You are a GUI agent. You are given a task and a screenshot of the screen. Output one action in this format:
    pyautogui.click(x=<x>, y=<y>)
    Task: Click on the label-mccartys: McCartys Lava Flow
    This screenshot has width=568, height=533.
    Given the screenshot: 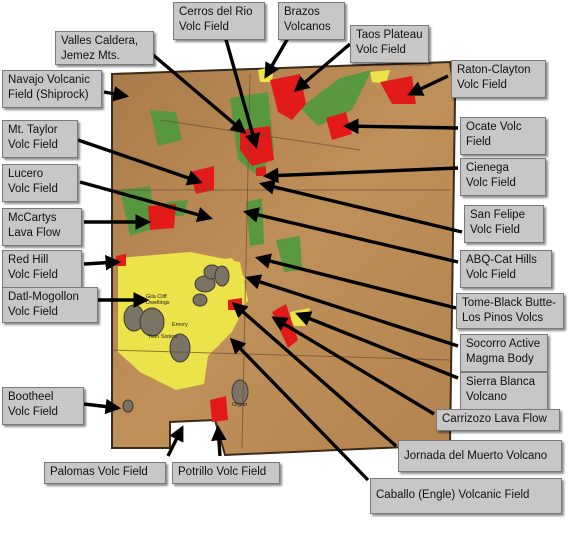 What is the action you would take?
    pyautogui.click(x=42, y=227)
    